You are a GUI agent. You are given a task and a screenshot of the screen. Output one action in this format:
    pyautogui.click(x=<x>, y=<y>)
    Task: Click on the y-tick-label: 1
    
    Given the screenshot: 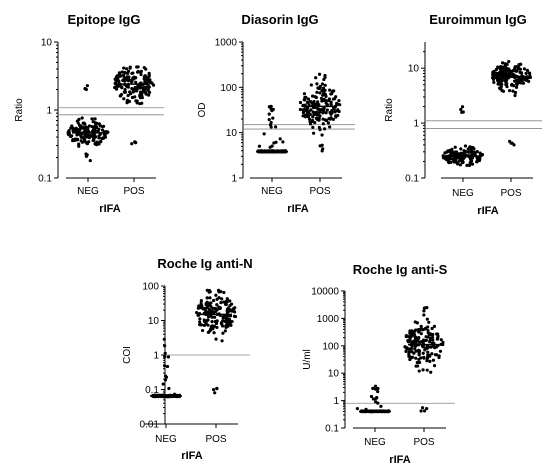 What is the action you would take?
    pyautogui.click(x=416, y=124)
    